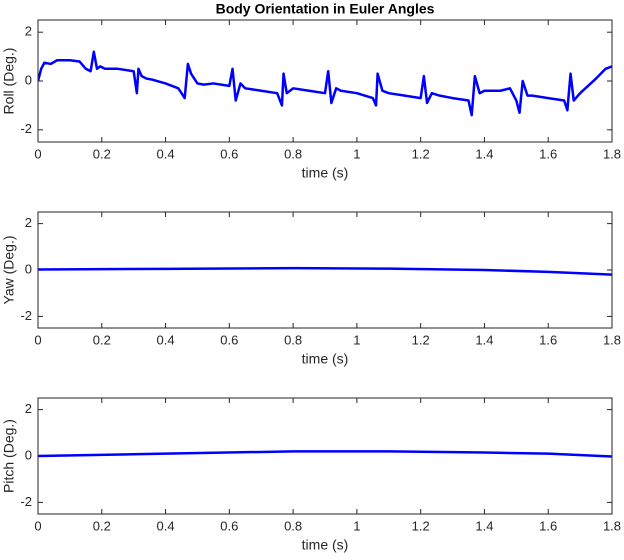 The width and height of the screenshot is (624, 560). What do you see at coordinates (9, 270) in the screenshot?
I see `y-axis-label: Yaw (Deg.)` at bounding box center [9, 270].